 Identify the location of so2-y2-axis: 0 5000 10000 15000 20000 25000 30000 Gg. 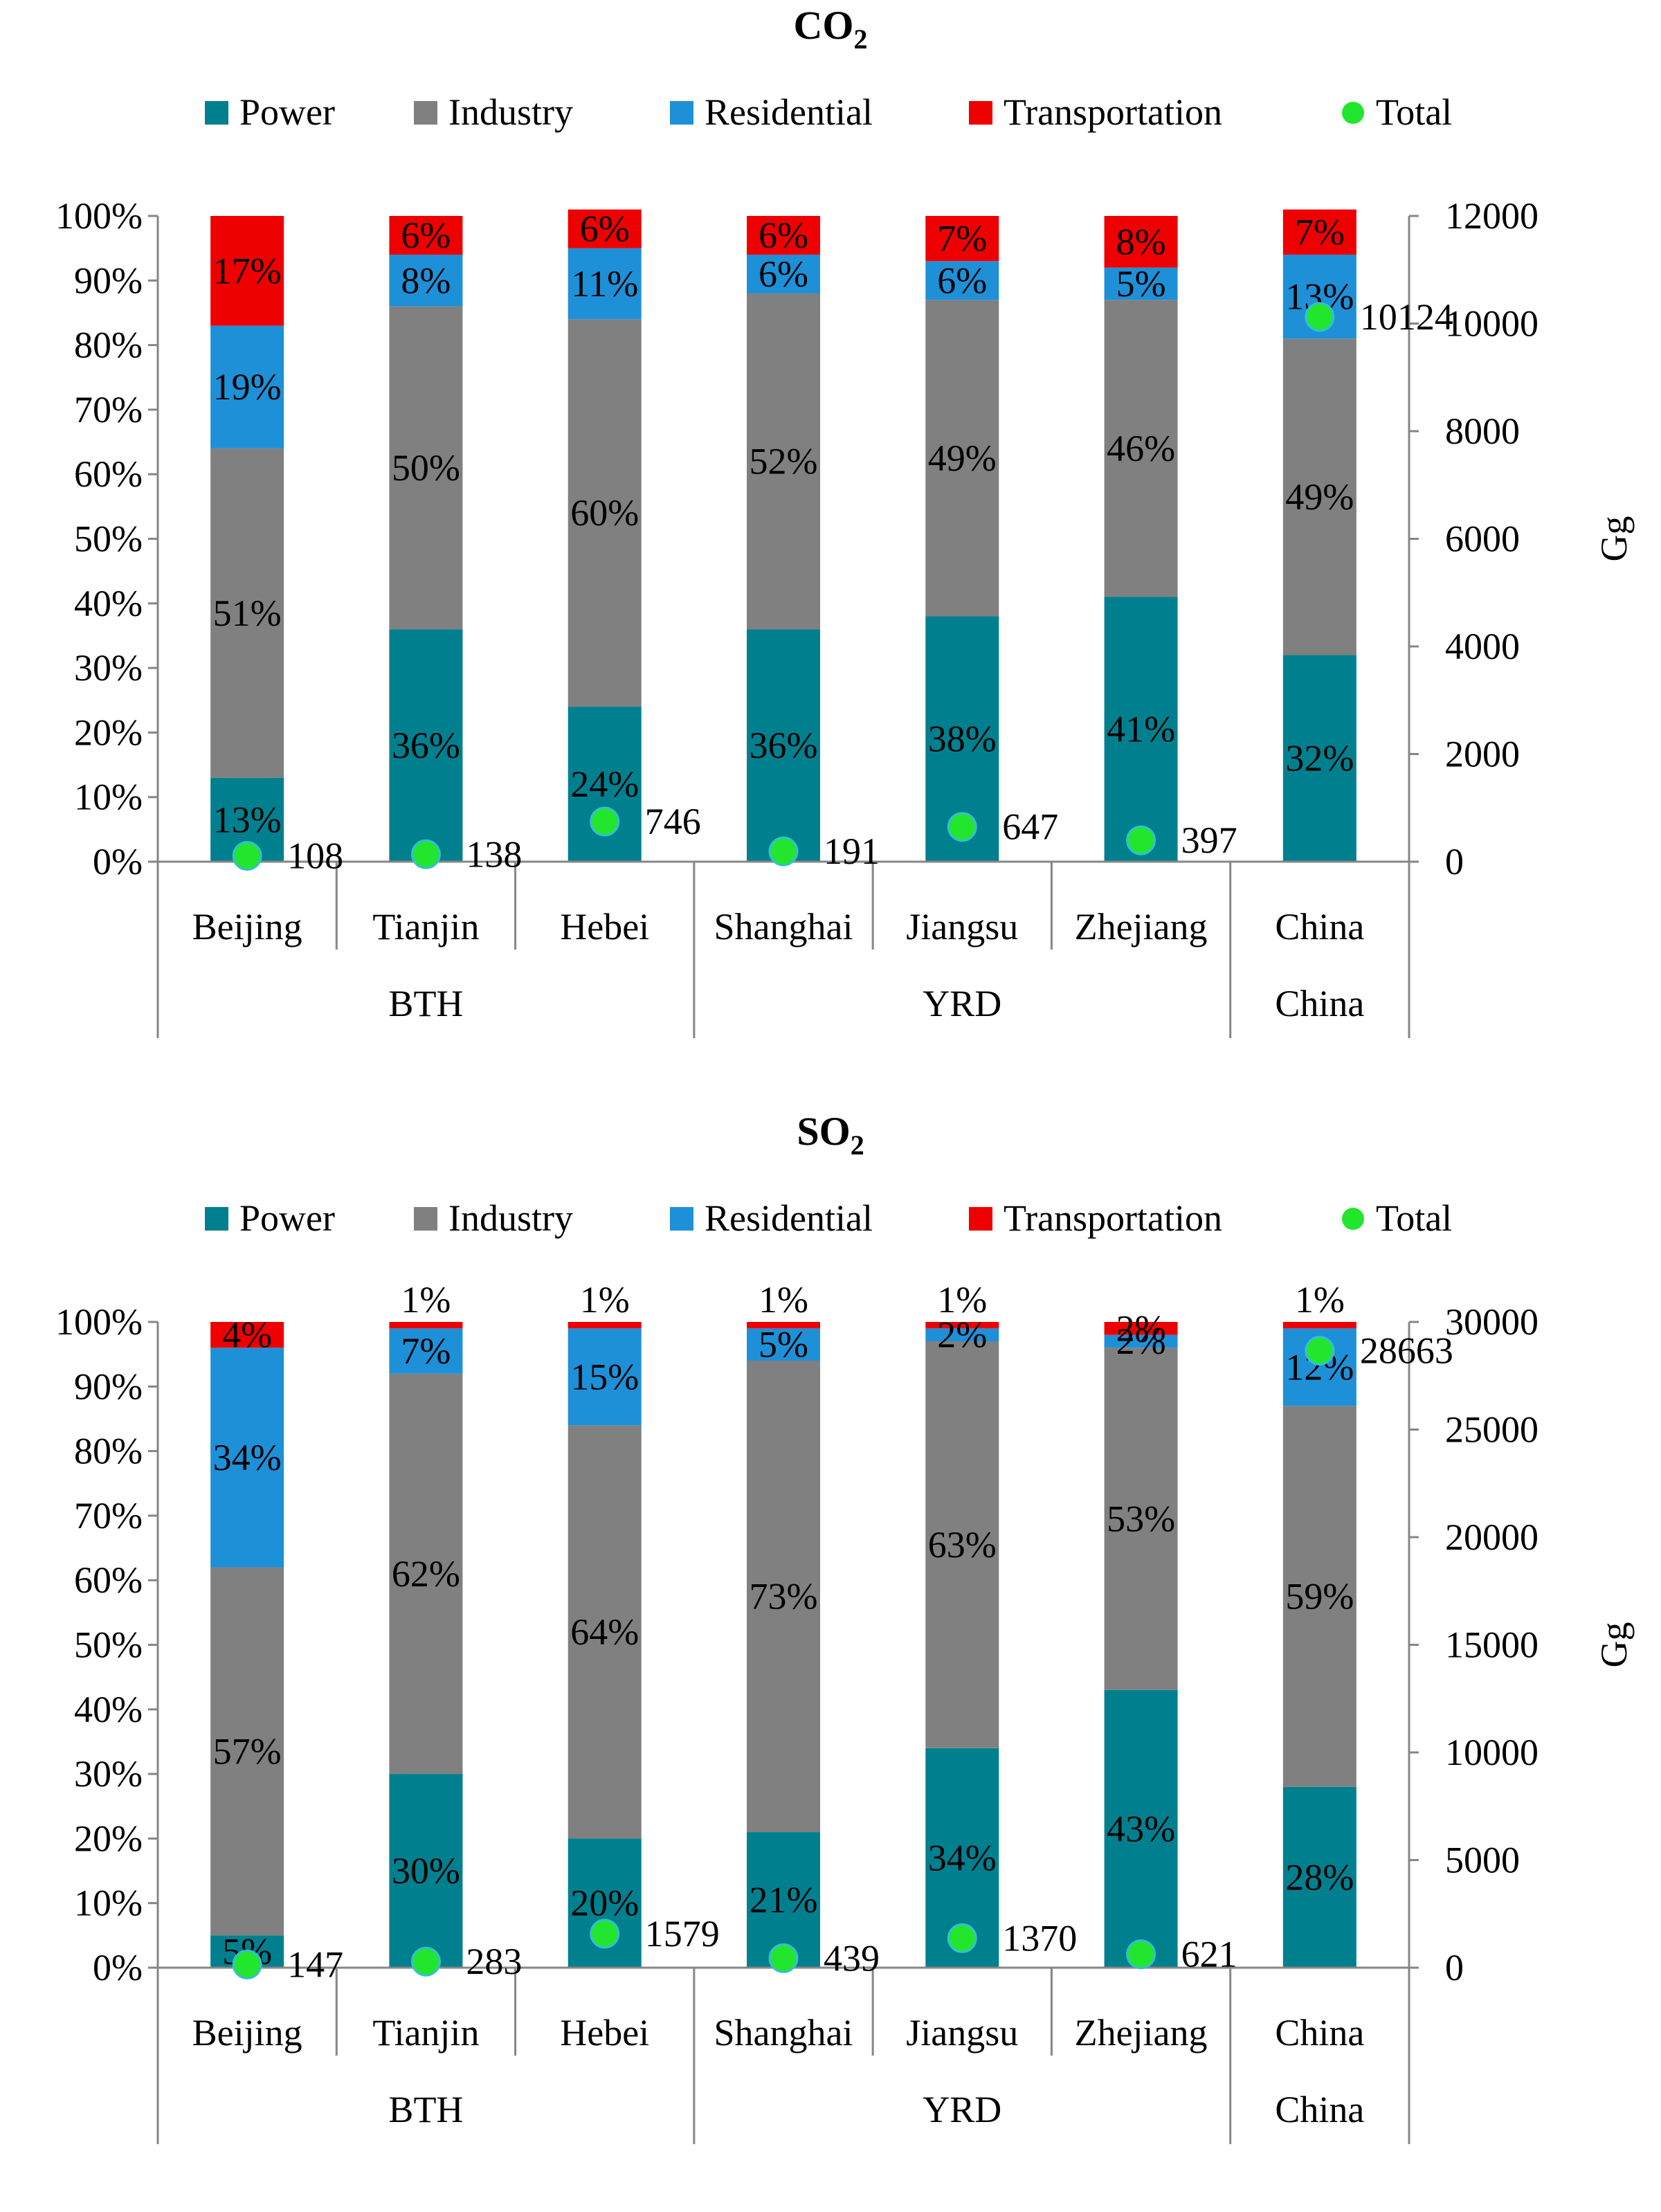
(1521, 1644).